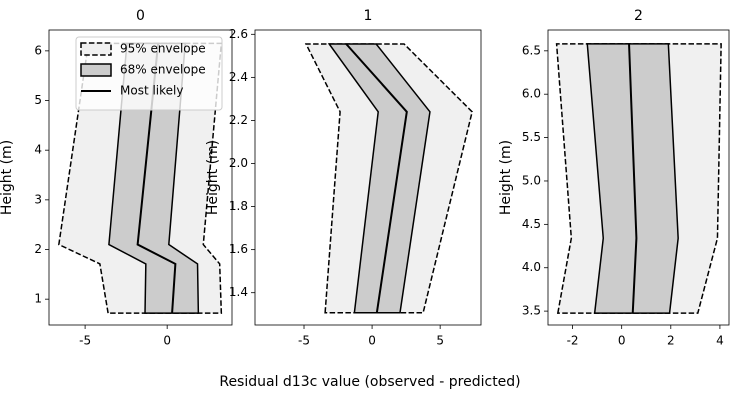 The image size is (739, 401). What do you see at coordinates (531, 224) in the screenshot?
I see `y-tick-label: 4.5` at bounding box center [531, 224].